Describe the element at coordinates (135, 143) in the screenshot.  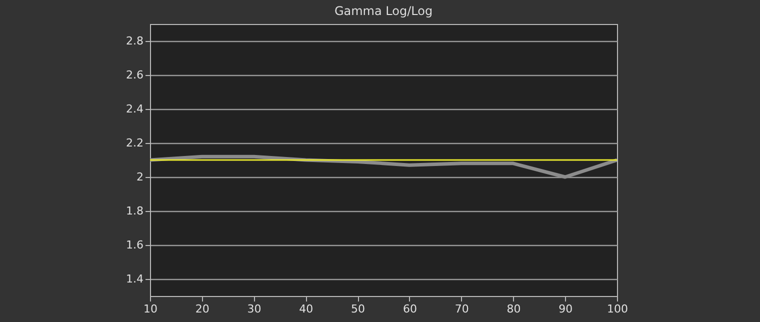
I see `y-tick-label: 2.2` at that location.